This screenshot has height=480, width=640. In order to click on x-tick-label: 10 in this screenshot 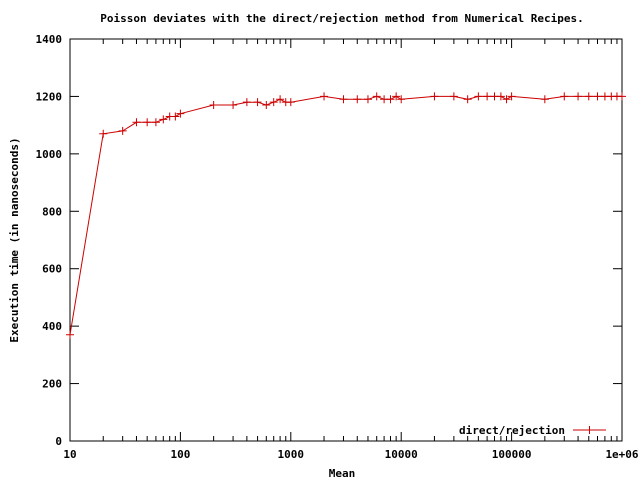, I will do `click(69, 454)`.